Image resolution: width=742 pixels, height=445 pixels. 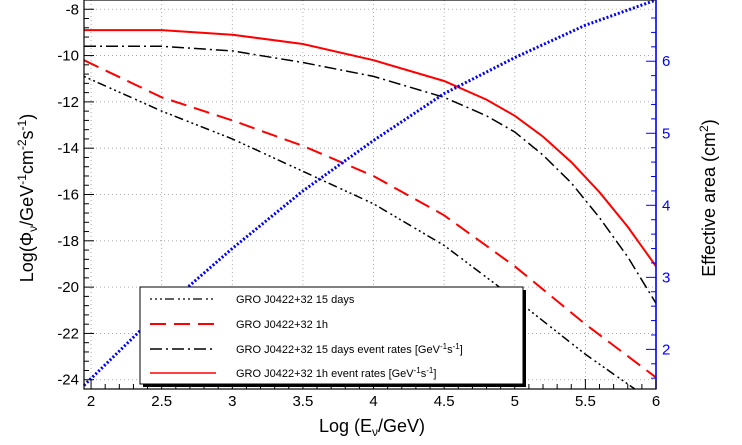 I want to click on x-axis: 2 2.5 3 3.5 4 4.5 5 5.5 6, so click(x=373, y=394).